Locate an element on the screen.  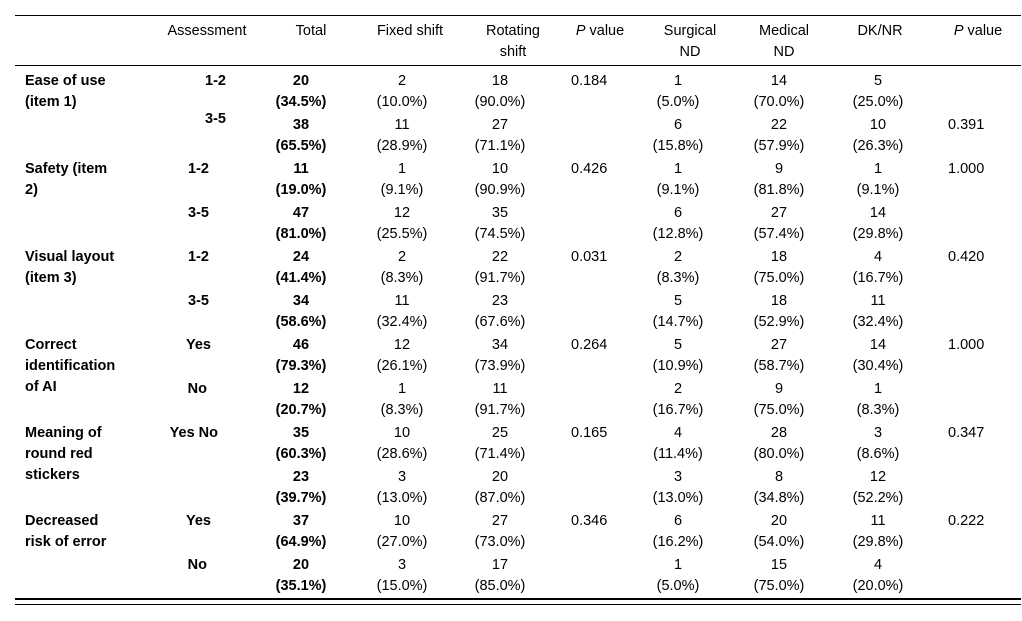
surgical-nd-count: 6 is located at coordinates (678, 125).